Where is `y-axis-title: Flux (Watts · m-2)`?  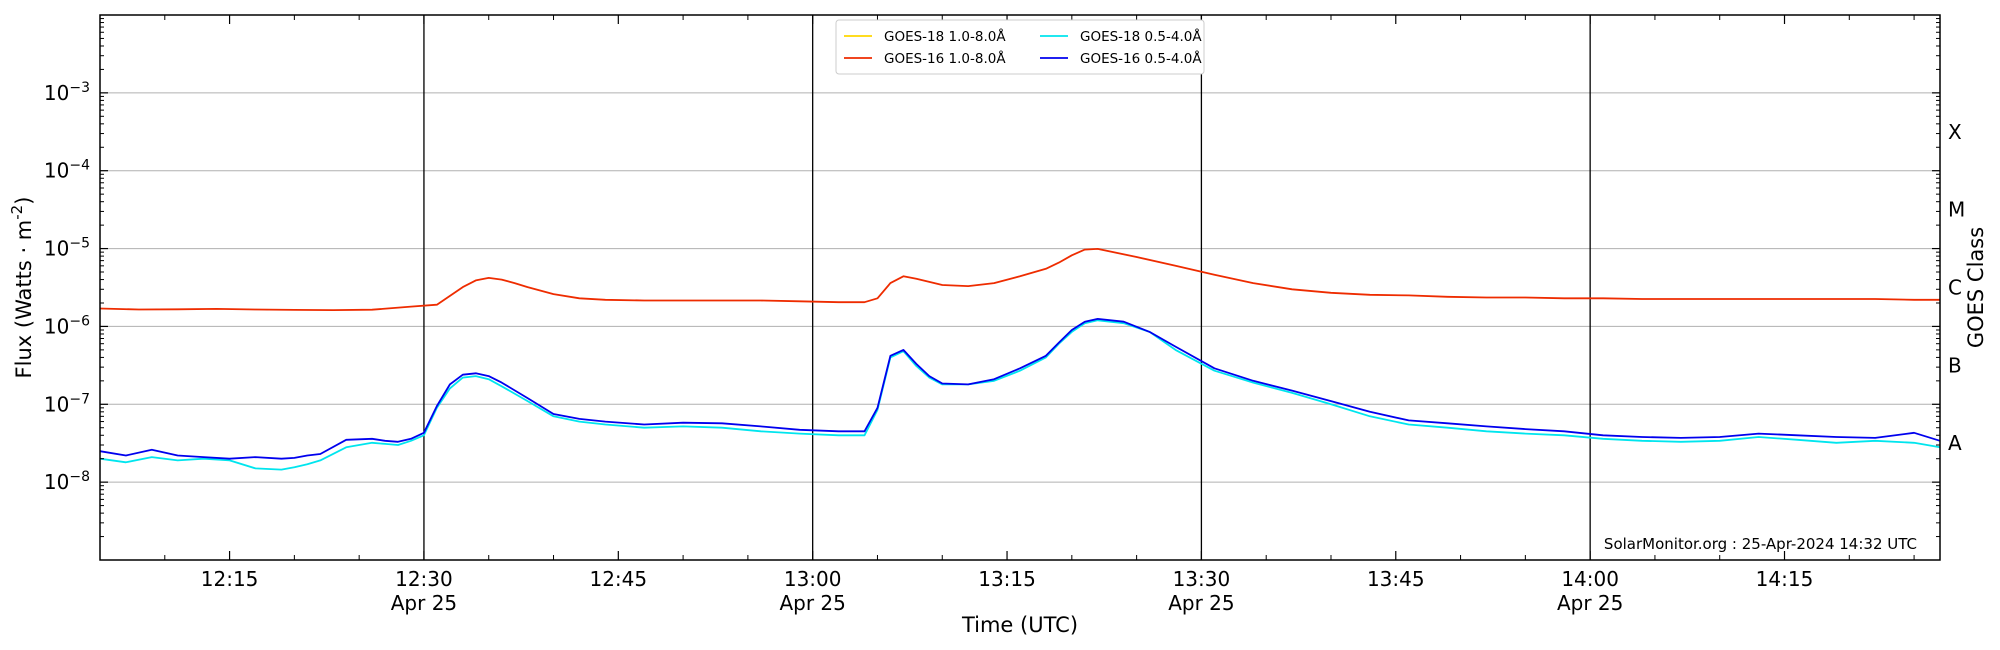
y-axis-title: Flux (Watts · m-2) is located at coordinates (22, 288).